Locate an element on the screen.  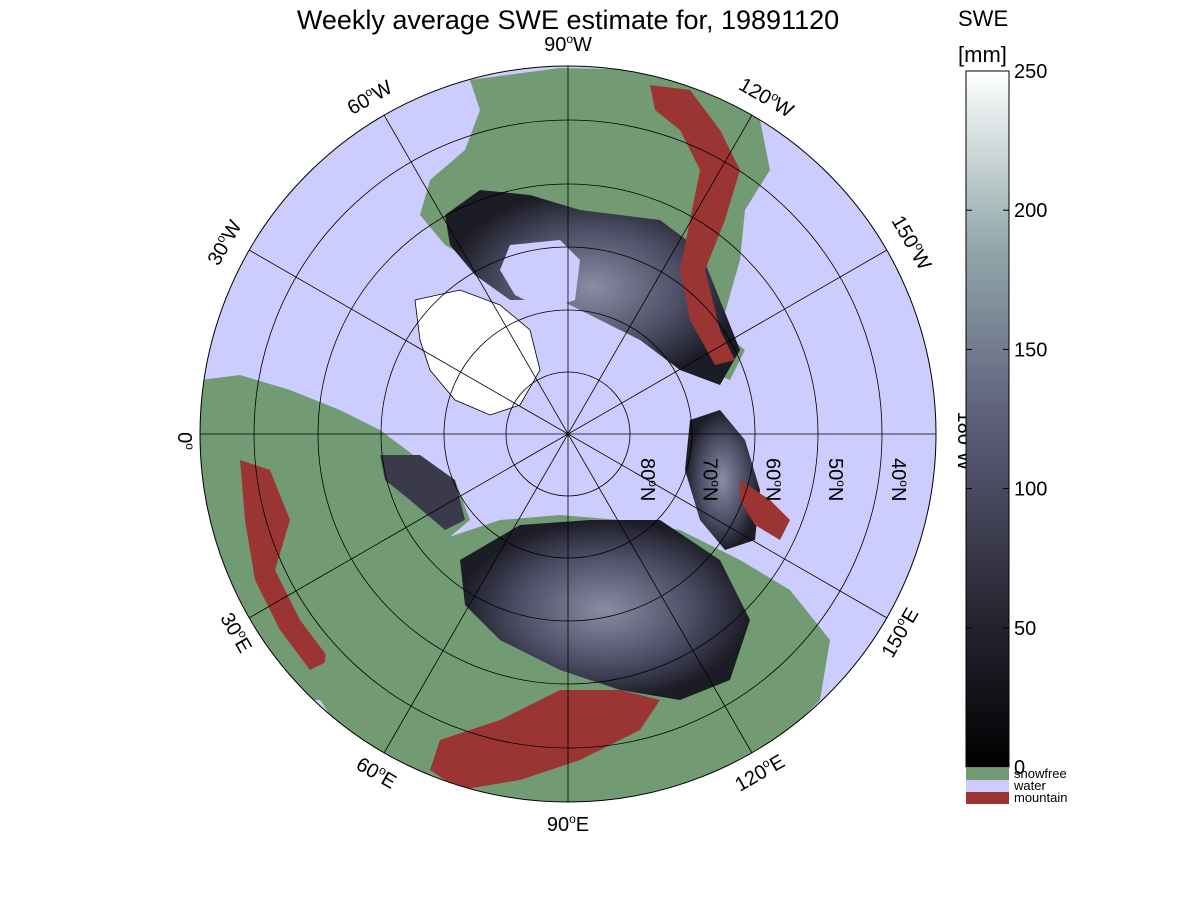
latitude-labels: 80oN 70oN 60oN 50oN 40oN is located at coordinates (773, 479).